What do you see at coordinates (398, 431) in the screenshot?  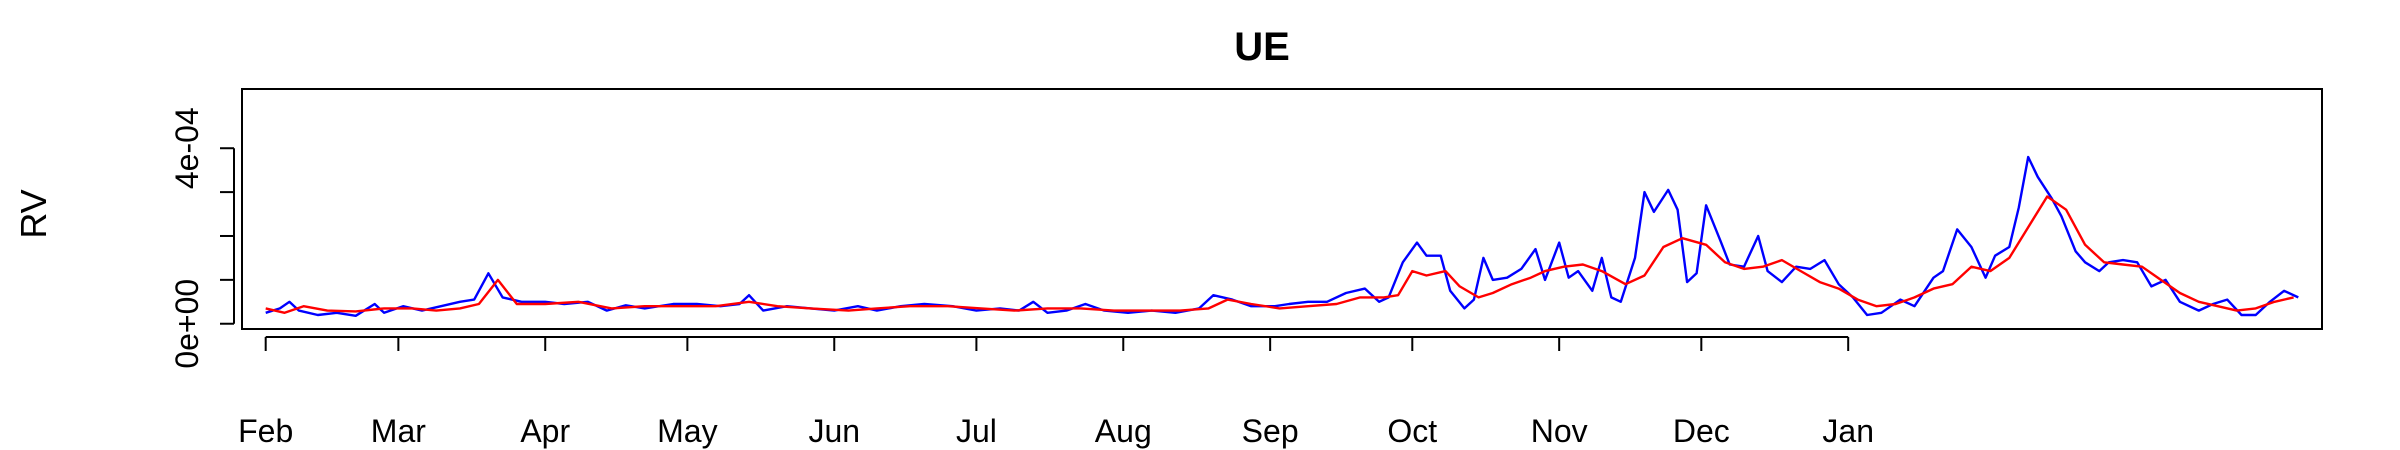 I see `x-tick-label: Mar` at bounding box center [398, 431].